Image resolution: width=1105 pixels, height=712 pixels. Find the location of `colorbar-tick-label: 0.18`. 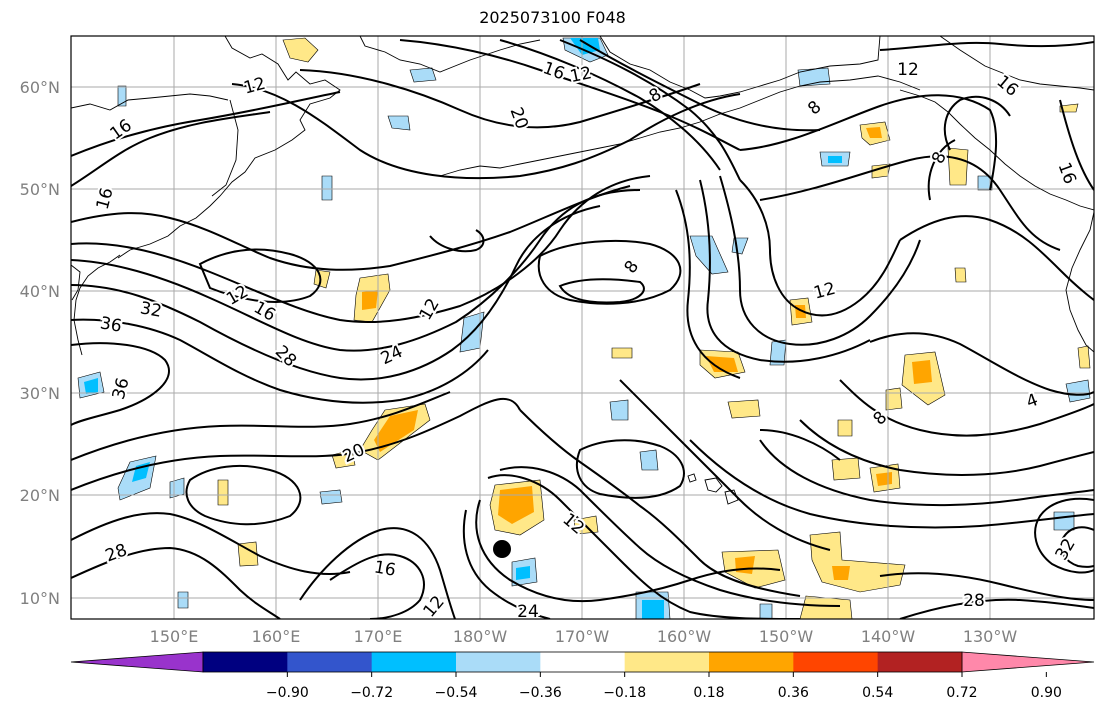

colorbar-tick-label: 0.18 is located at coordinates (708, 693).